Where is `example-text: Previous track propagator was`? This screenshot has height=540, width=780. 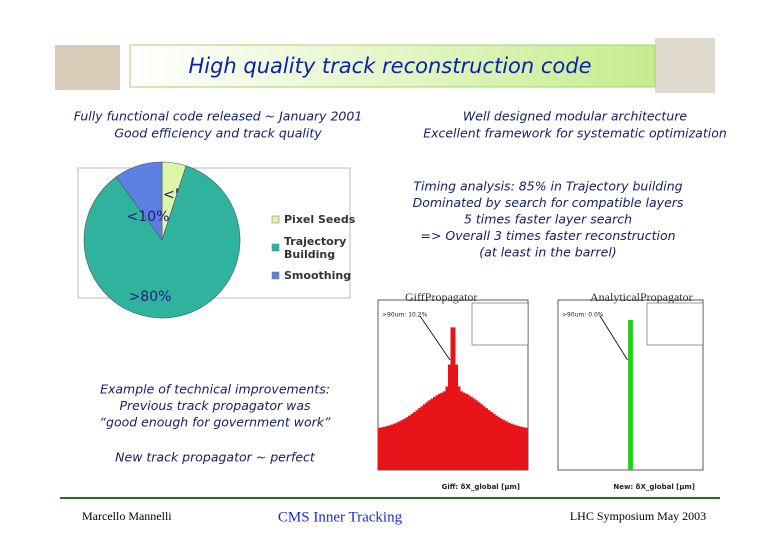
example-text: Previous track propagator was is located at coordinates (215, 405).